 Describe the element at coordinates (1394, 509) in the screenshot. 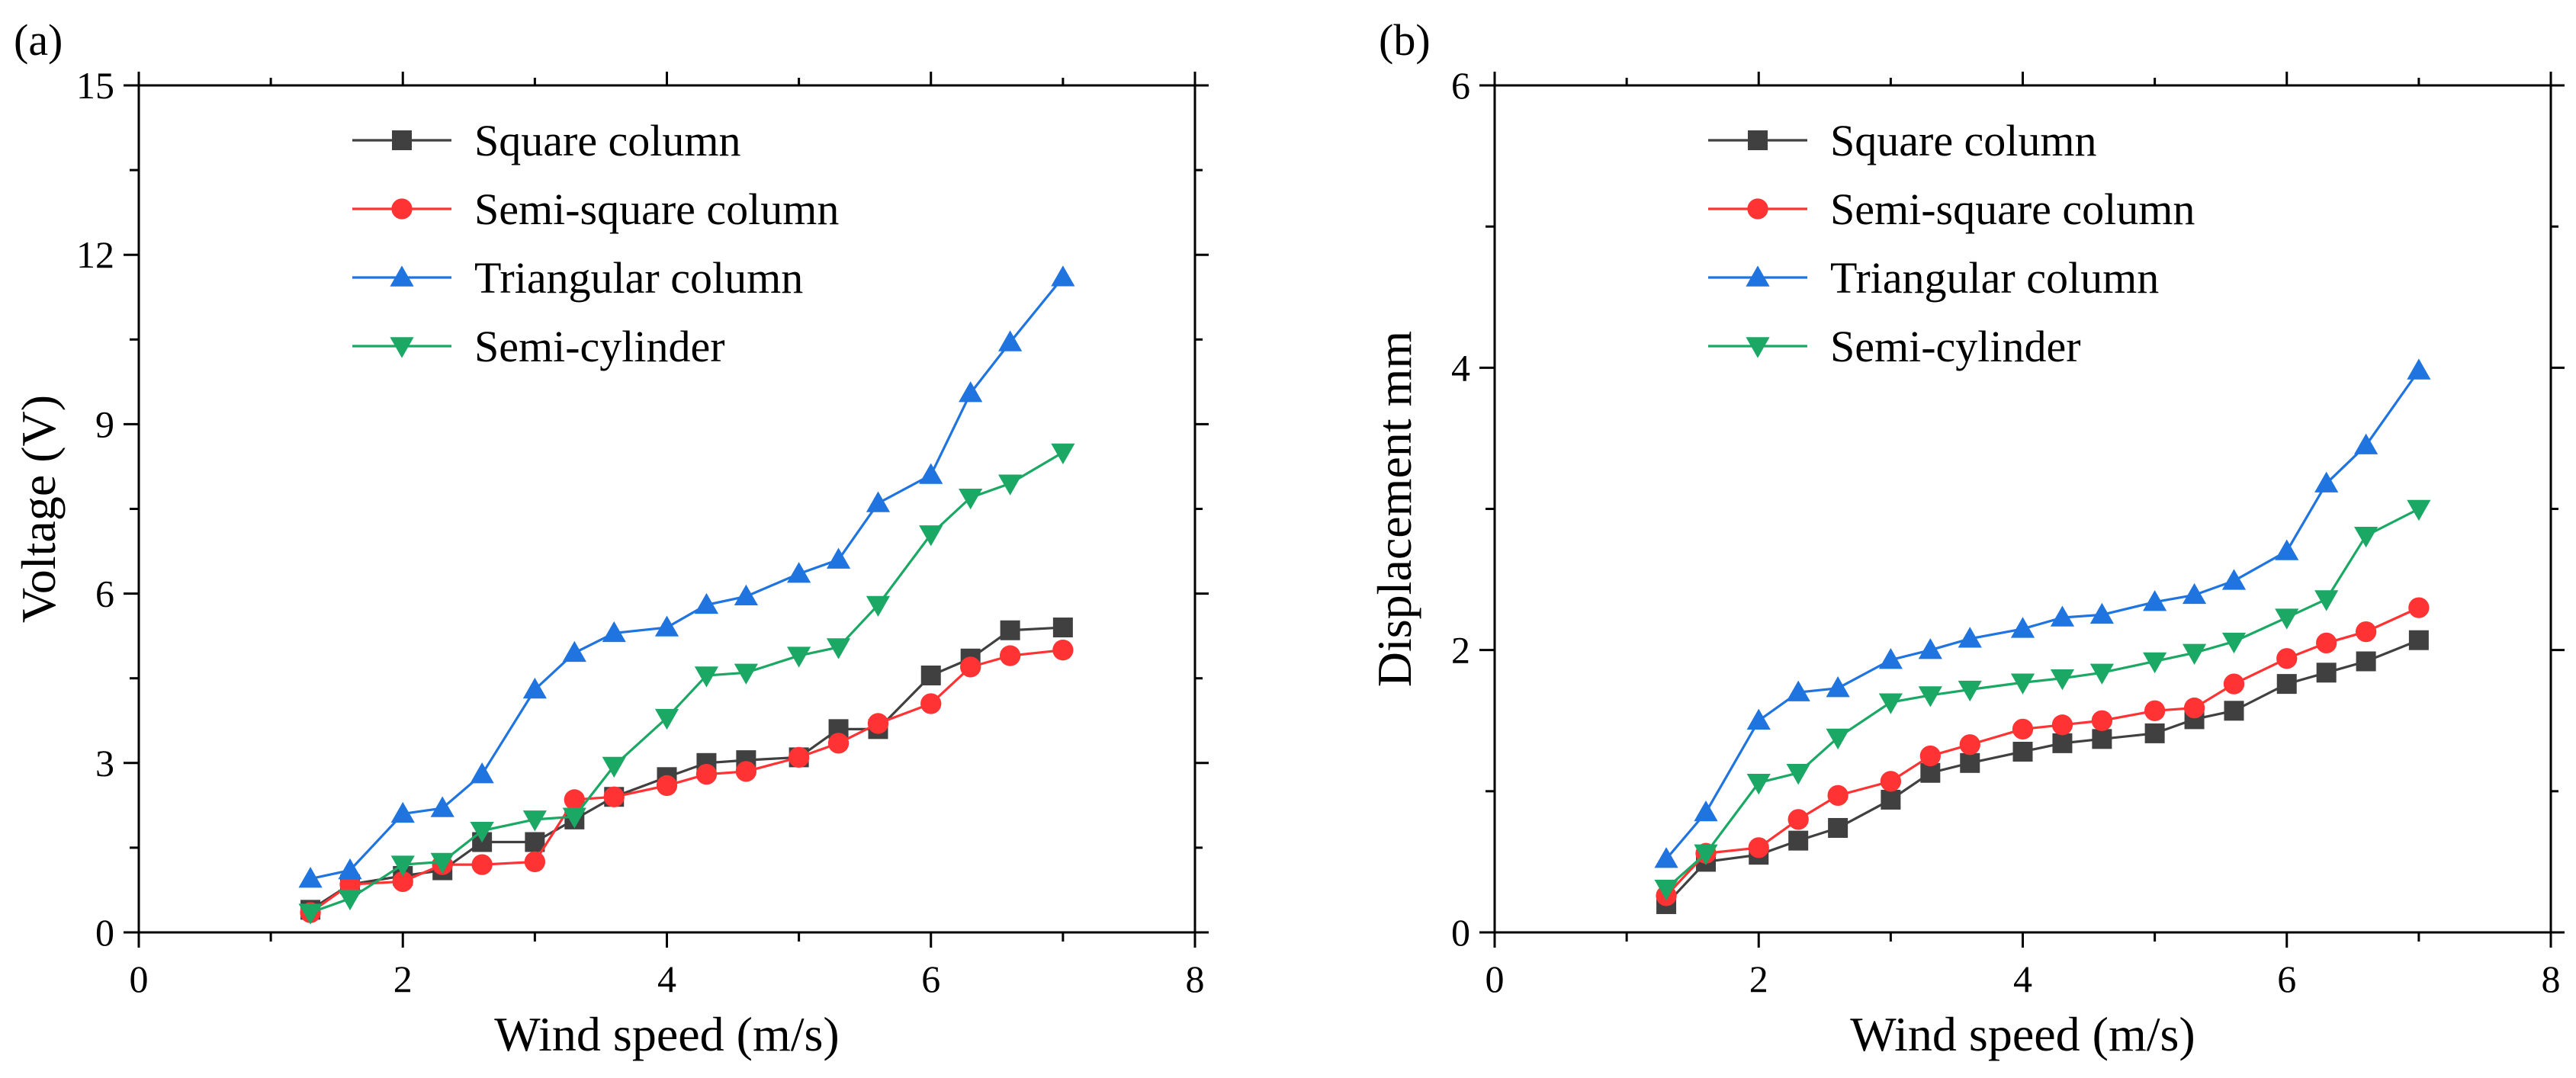

I see `y-axis-label: Displacement mm` at that location.